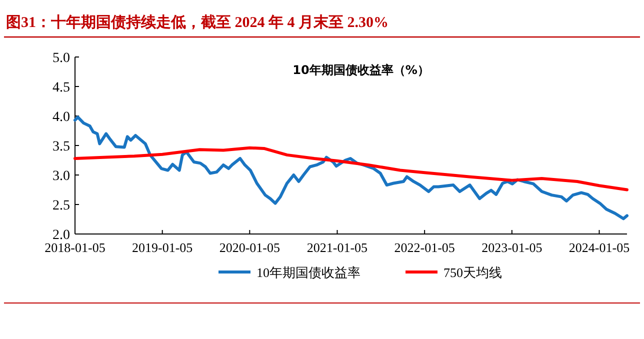 This screenshot has width=644, height=339. Describe the element at coordinates (424, 247) in the screenshot. I see `x-tick-label: 2022-01-05` at that location.